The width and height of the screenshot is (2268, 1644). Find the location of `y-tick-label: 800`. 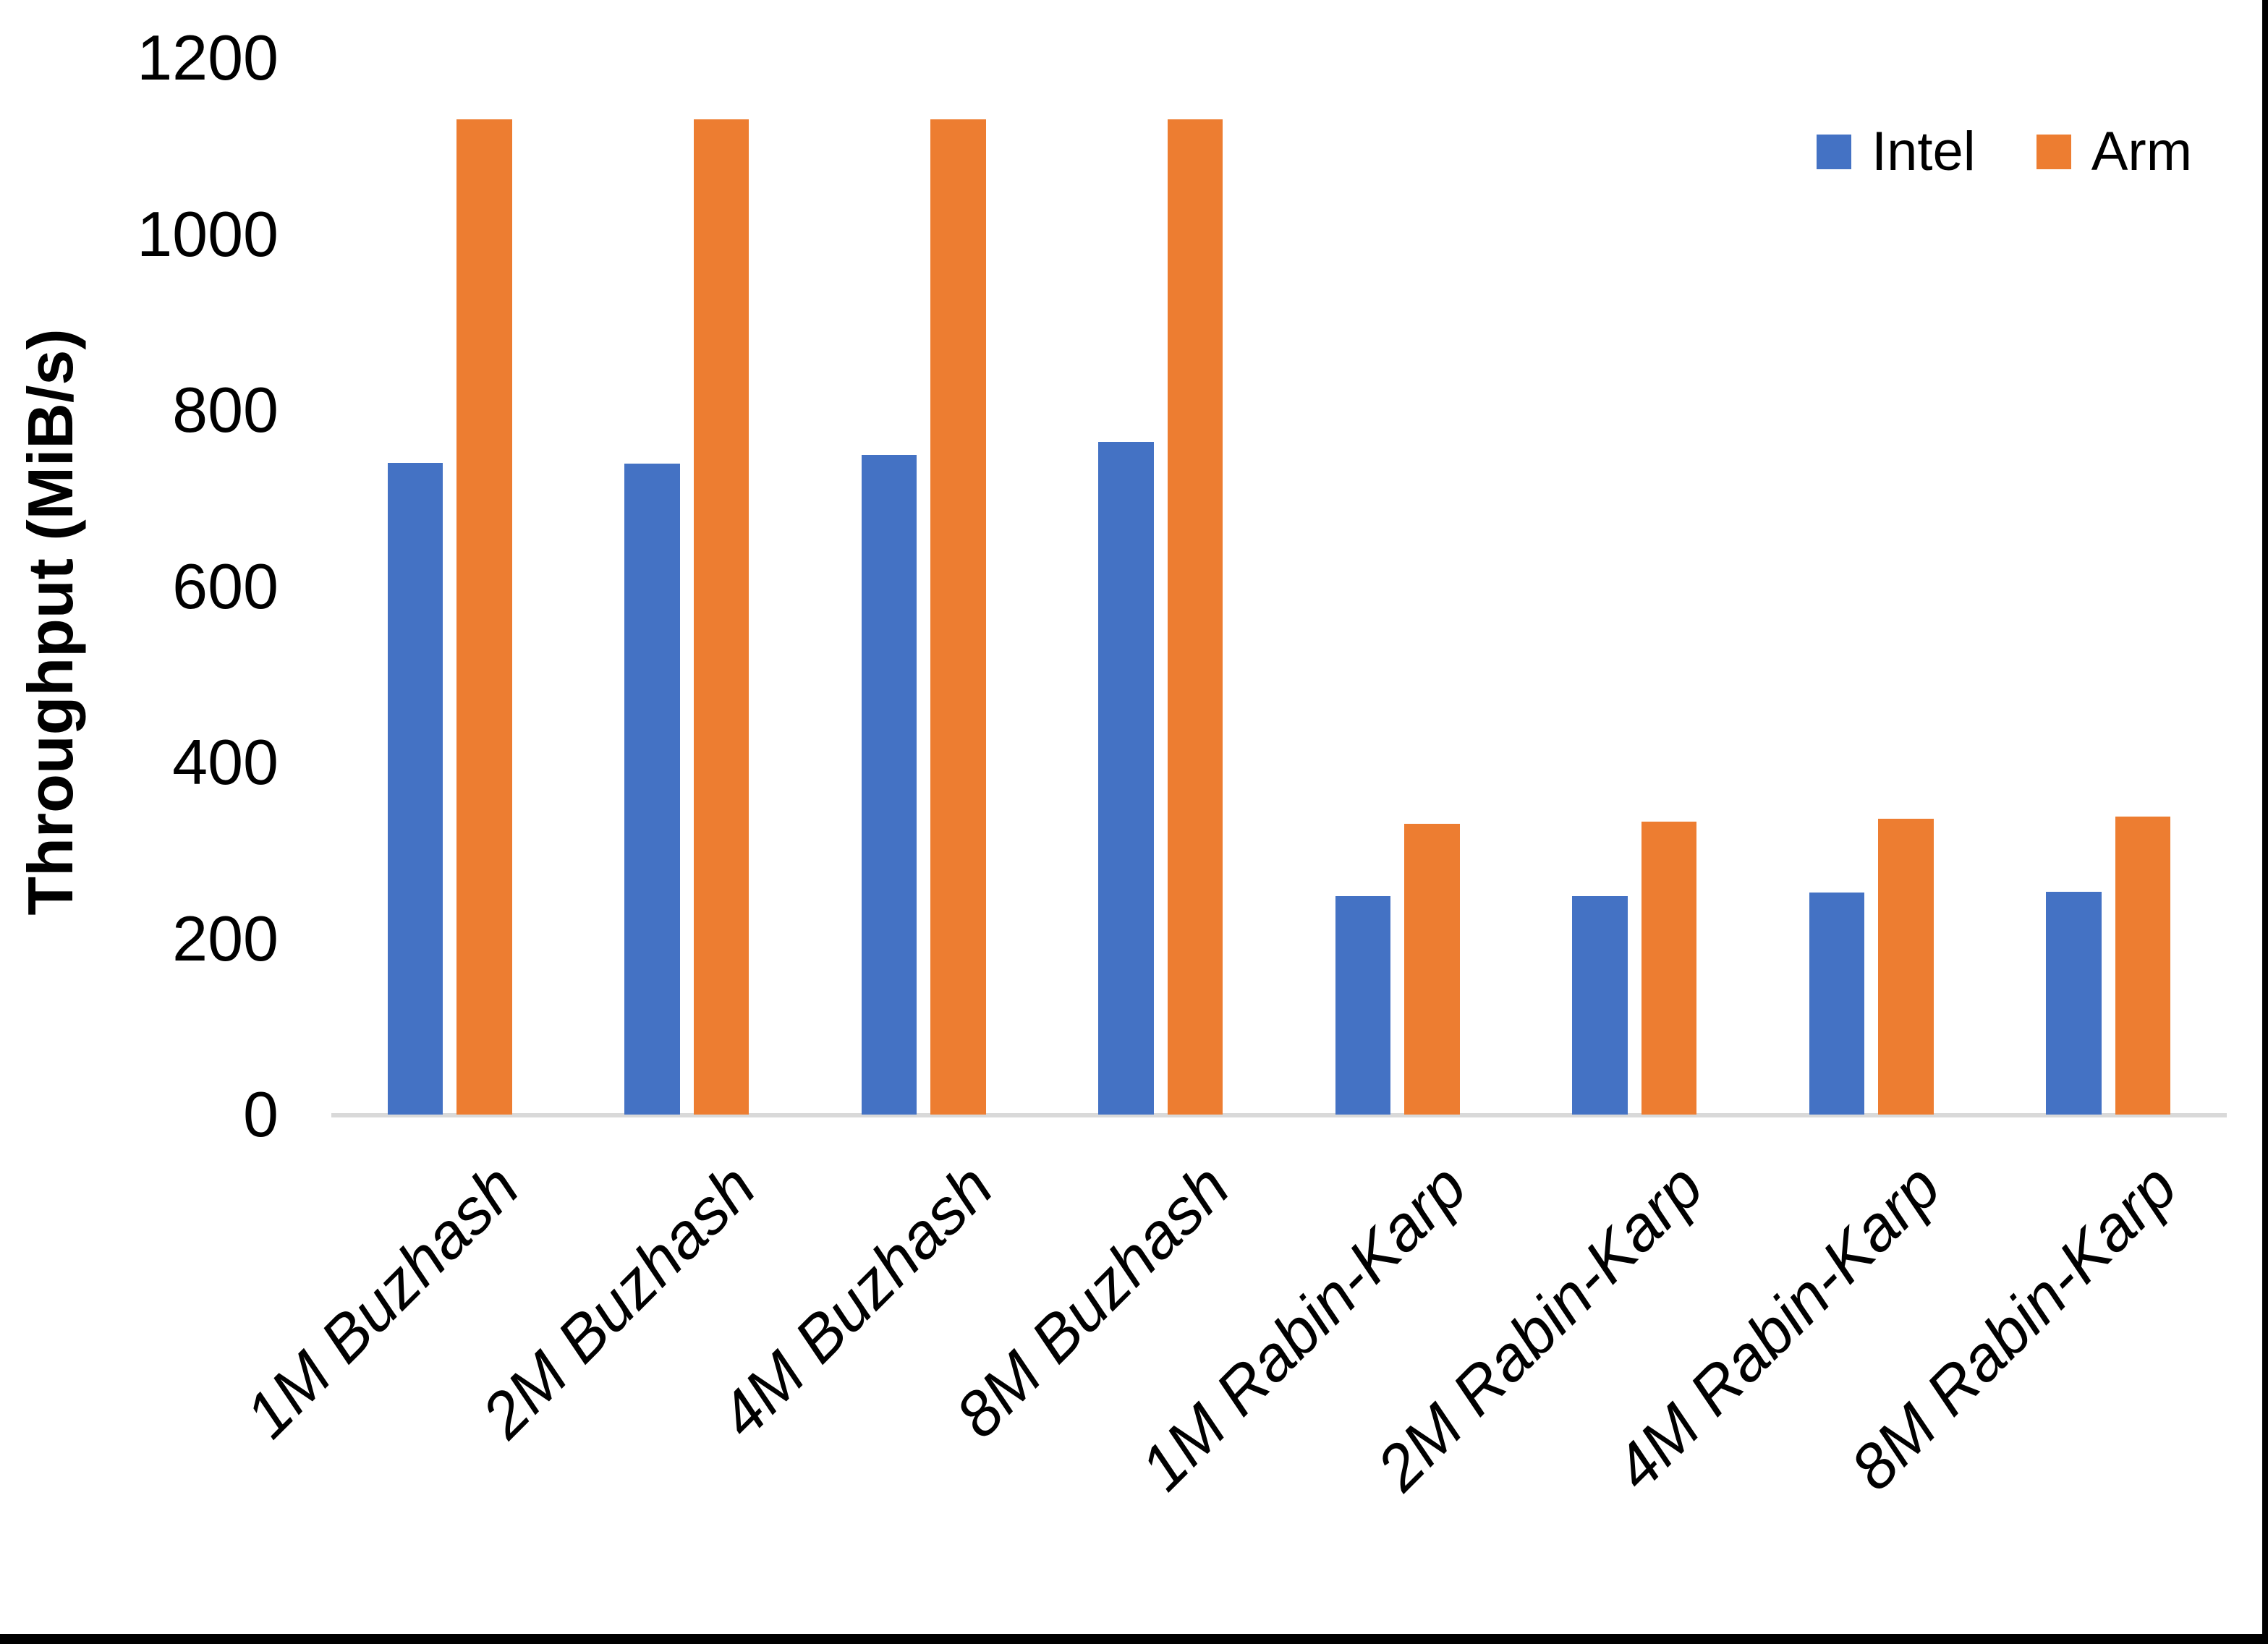

y-tick-label: 800 is located at coordinates (225, 410).